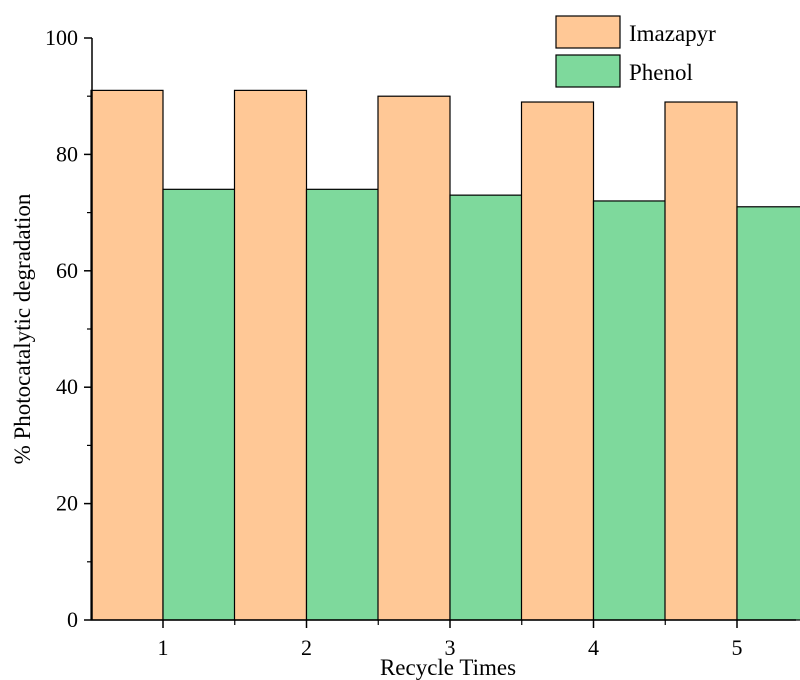  I want to click on x-axis-ticks: 1 2 3 4 5, so click(450, 640).